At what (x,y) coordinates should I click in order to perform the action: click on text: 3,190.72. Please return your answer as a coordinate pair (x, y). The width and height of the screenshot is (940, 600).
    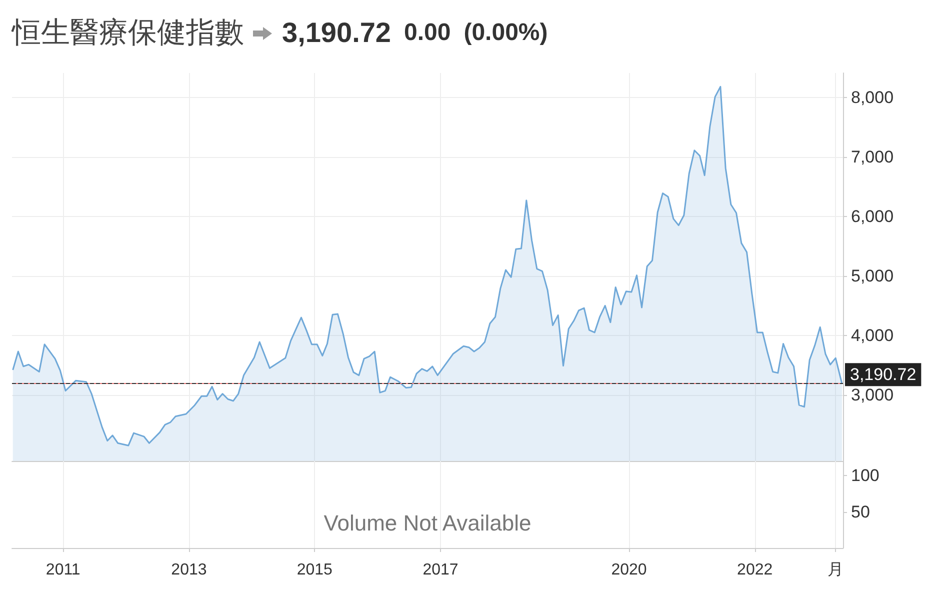
    Looking at the image, I should click on (336, 33).